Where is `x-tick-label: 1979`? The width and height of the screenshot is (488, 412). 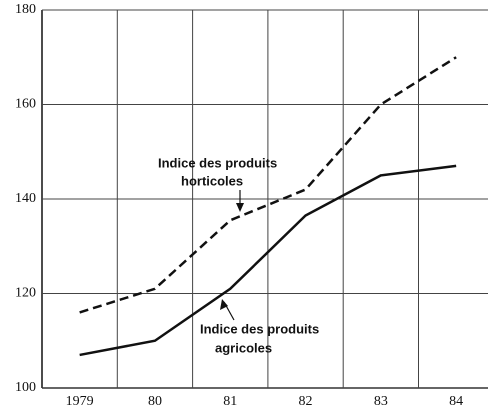 x-tick-label: 1979 is located at coordinates (80, 401).